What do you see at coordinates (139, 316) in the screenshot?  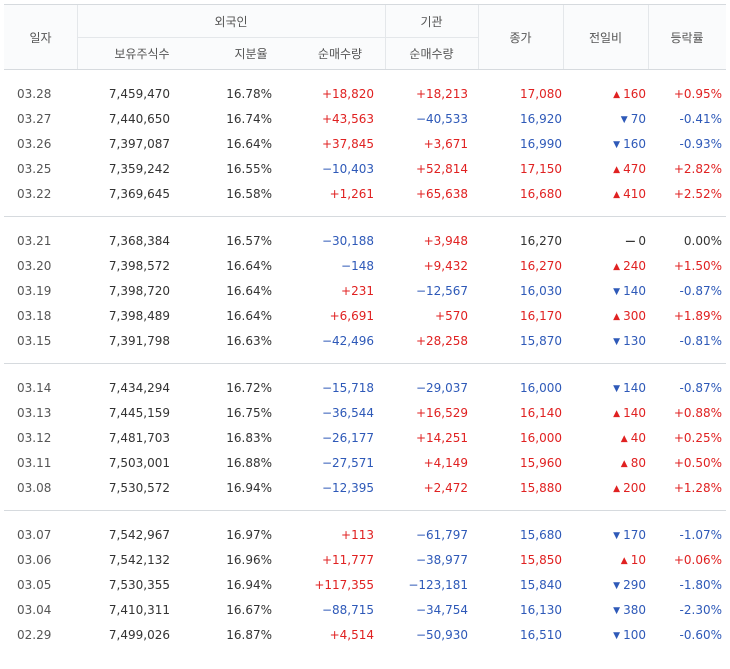 I see `holdings-cell: 7,398,489` at bounding box center [139, 316].